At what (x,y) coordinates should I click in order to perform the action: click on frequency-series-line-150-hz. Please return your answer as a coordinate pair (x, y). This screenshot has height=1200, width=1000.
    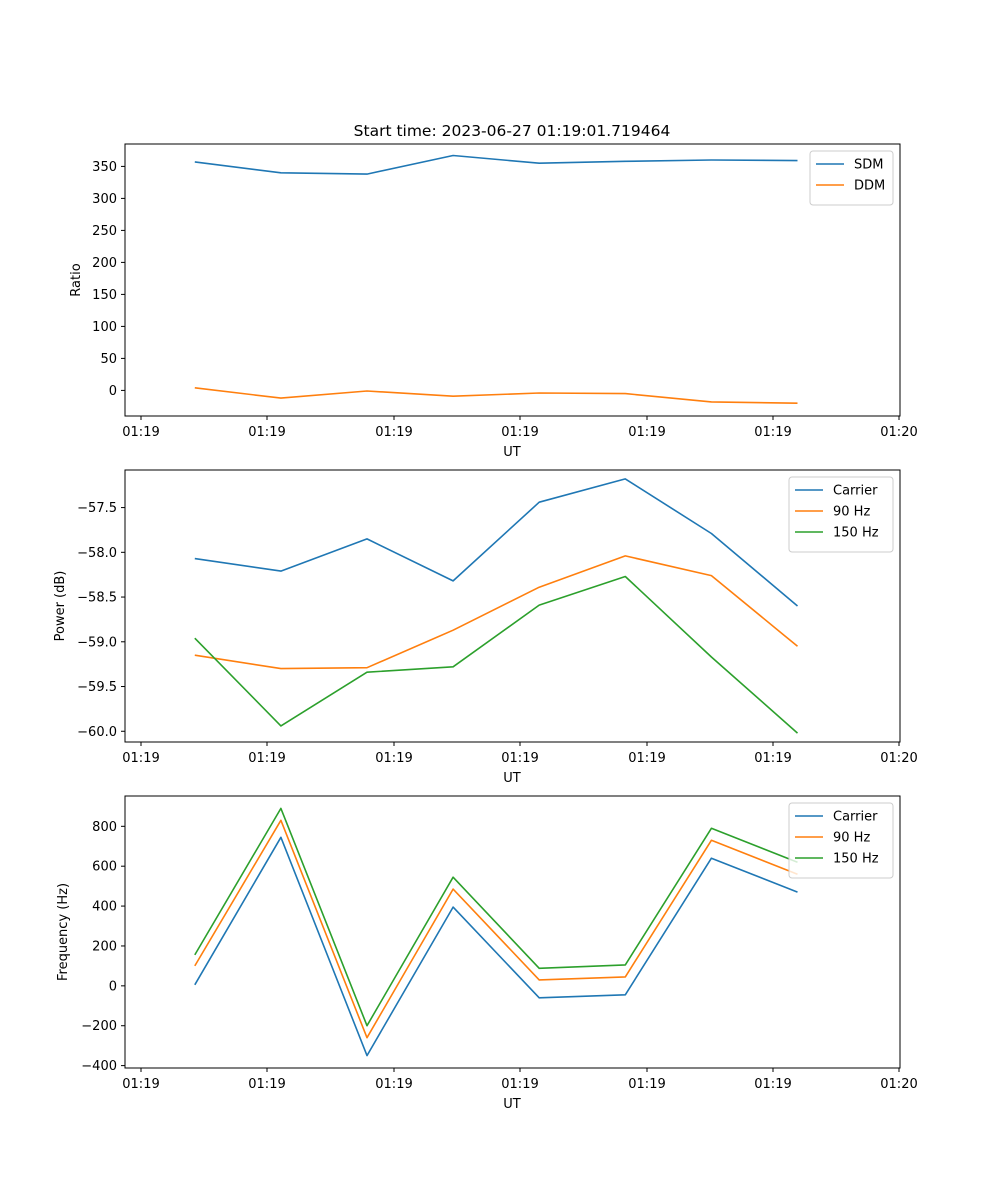
    Looking at the image, I should click on (496, 917).